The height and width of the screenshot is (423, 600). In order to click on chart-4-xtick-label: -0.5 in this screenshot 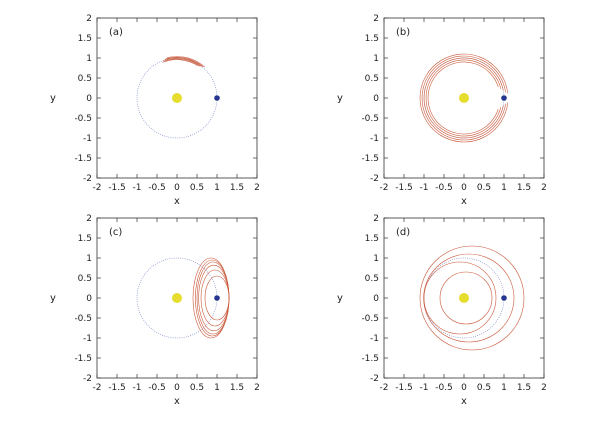, I will do `click(444, 388)`.